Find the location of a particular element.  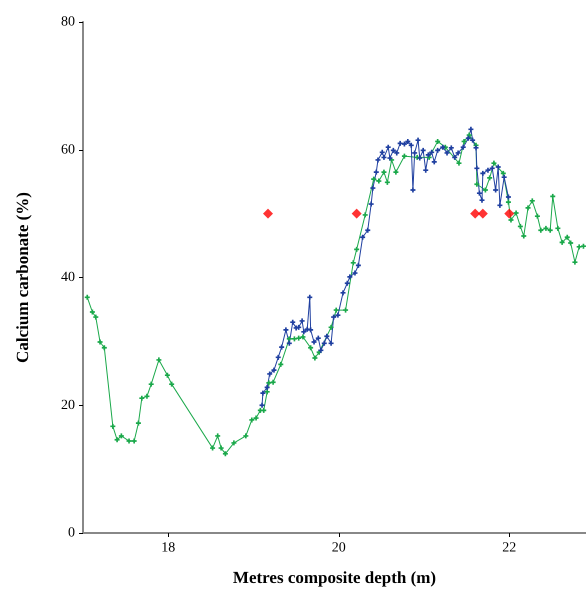

x-tick-label: 20 is located at coordinates (339, 548).